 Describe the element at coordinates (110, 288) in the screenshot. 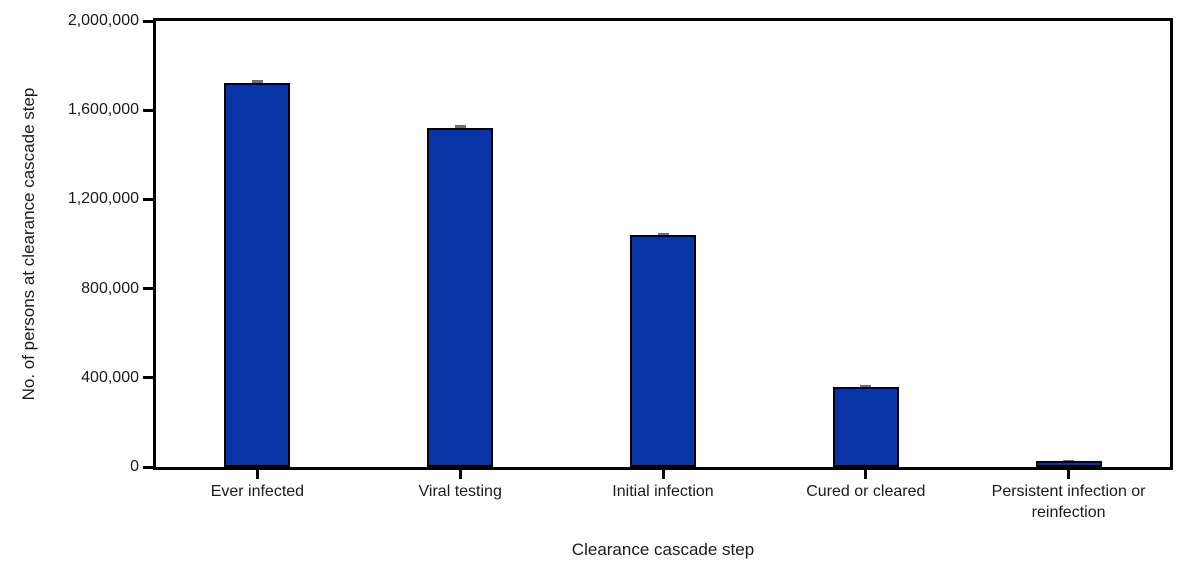

I see `y-axis-tick-label: 800,000` at that location.